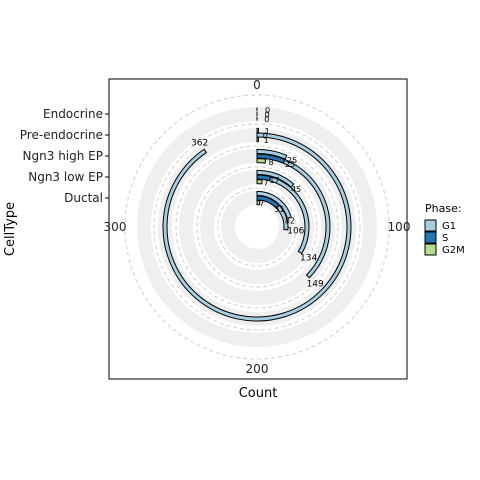 This screenshot has width=480, height=480. I want to click on theta-tick-100: 100, so click(399, 227).